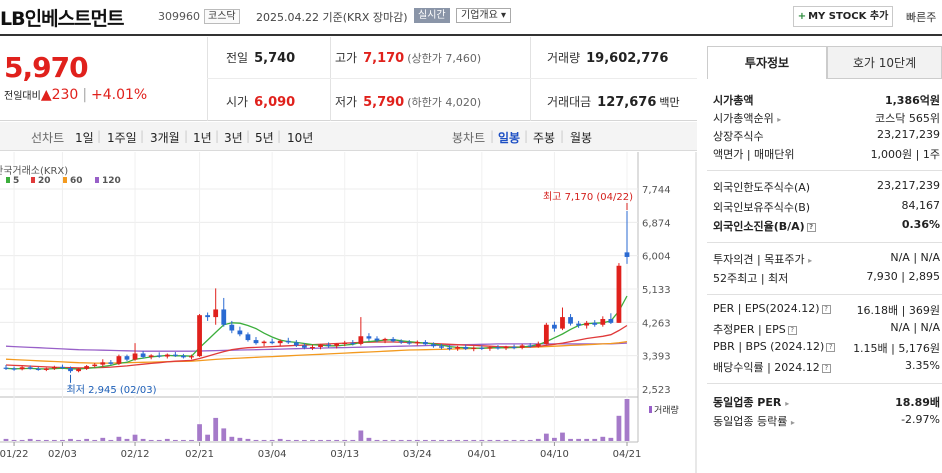 The width and height of the screenshot is (942, 473). Describe the element at coordinates (264, 138) in the screenshot. I see `period-5y: 5년` at that location.